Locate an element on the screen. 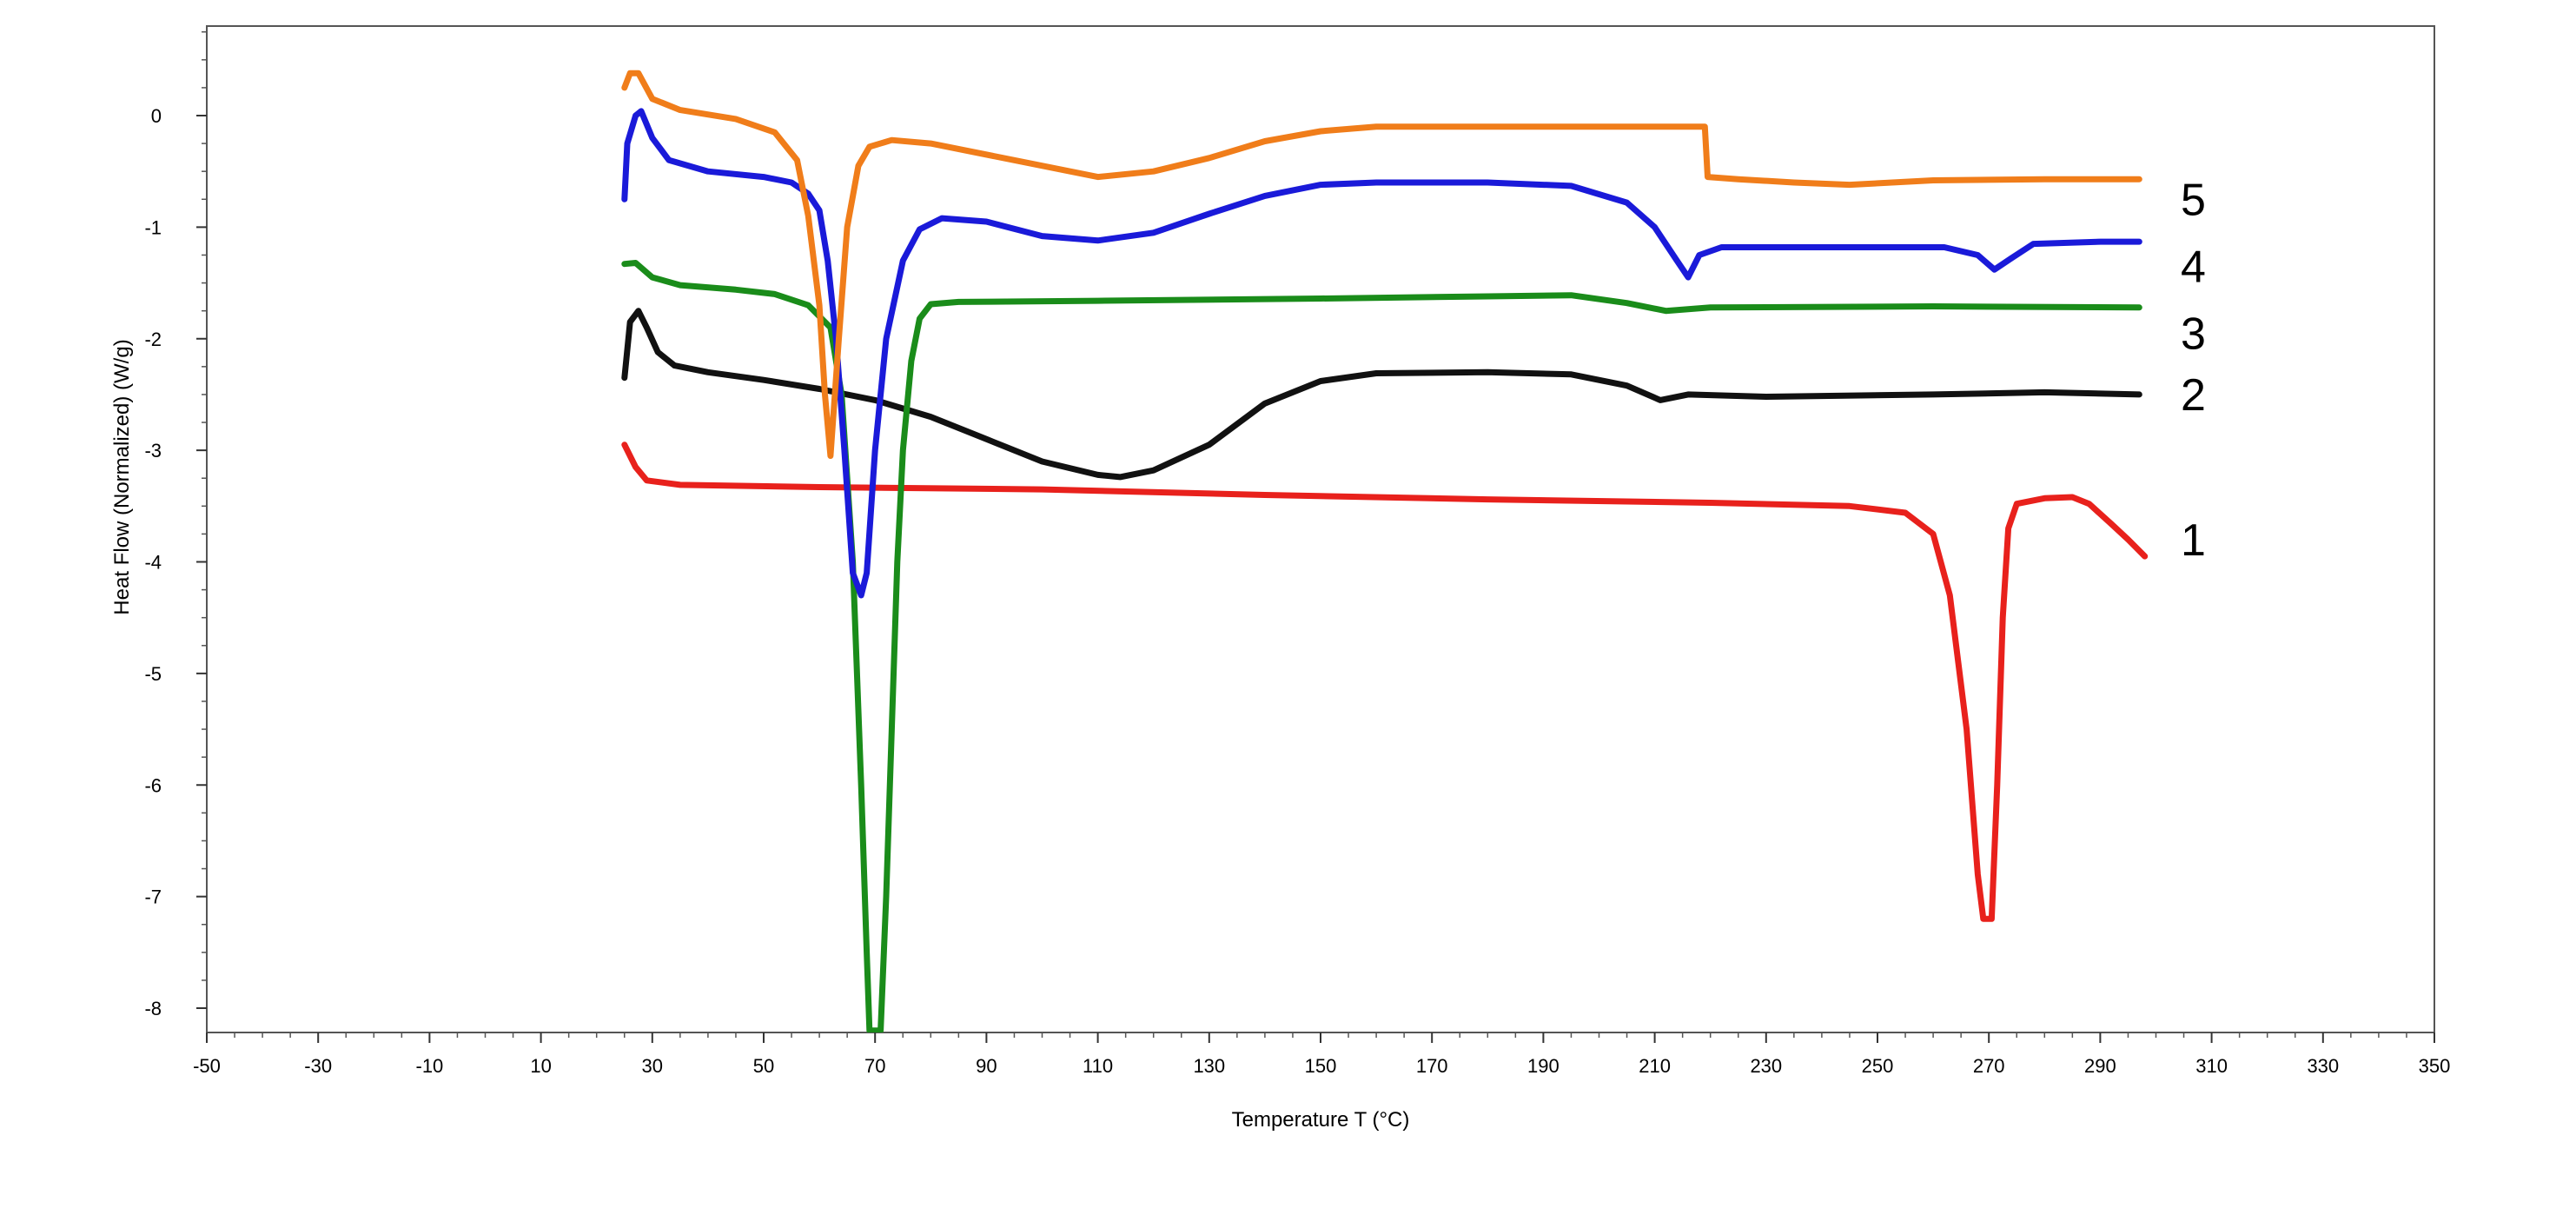 This screenshot has width=2576, height=1215. series-1-label: 1 is located at coordinates (2193, 540).